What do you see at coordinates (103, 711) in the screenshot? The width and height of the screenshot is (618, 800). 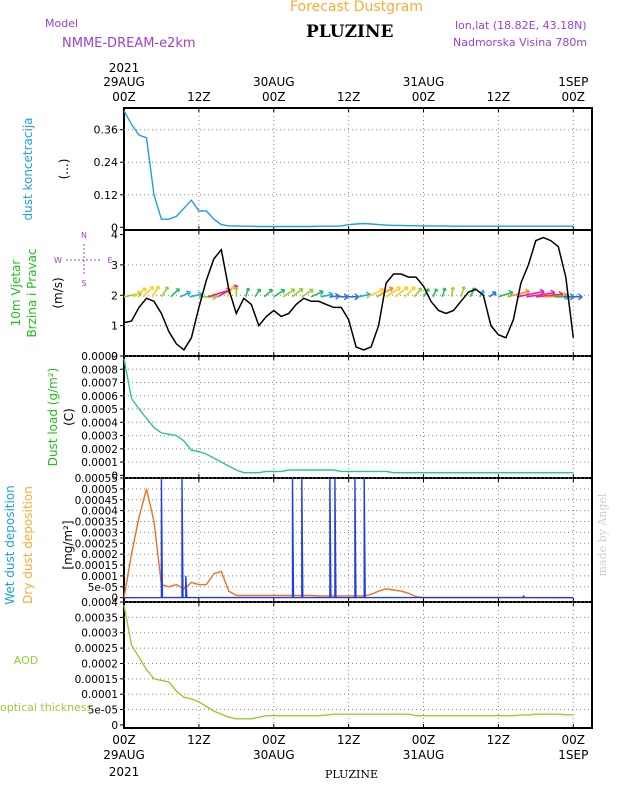 I see `y-tick-label: 5e-05` at bounding box center [103, 711].